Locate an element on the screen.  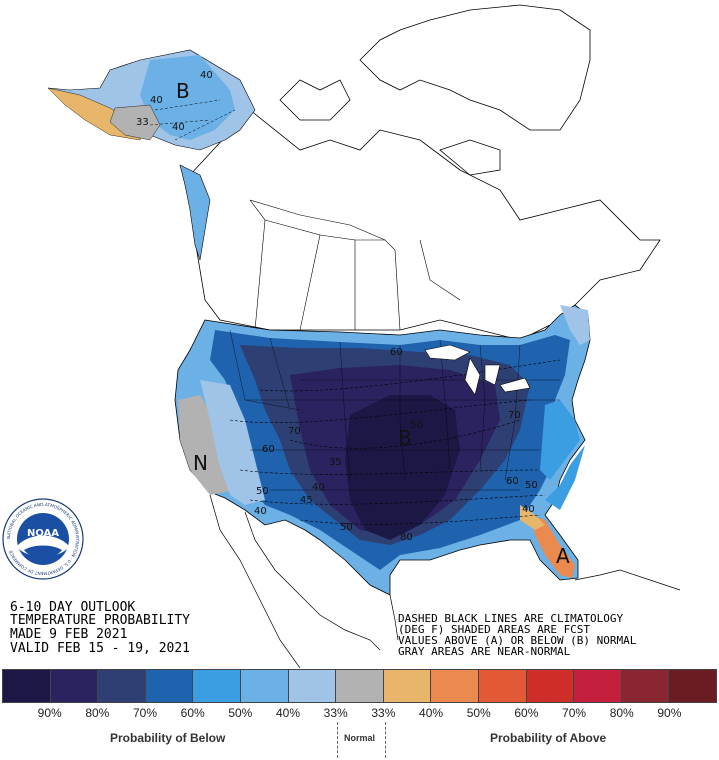
legend-below-title: Probability of Below is located at coordinates (168, 738).